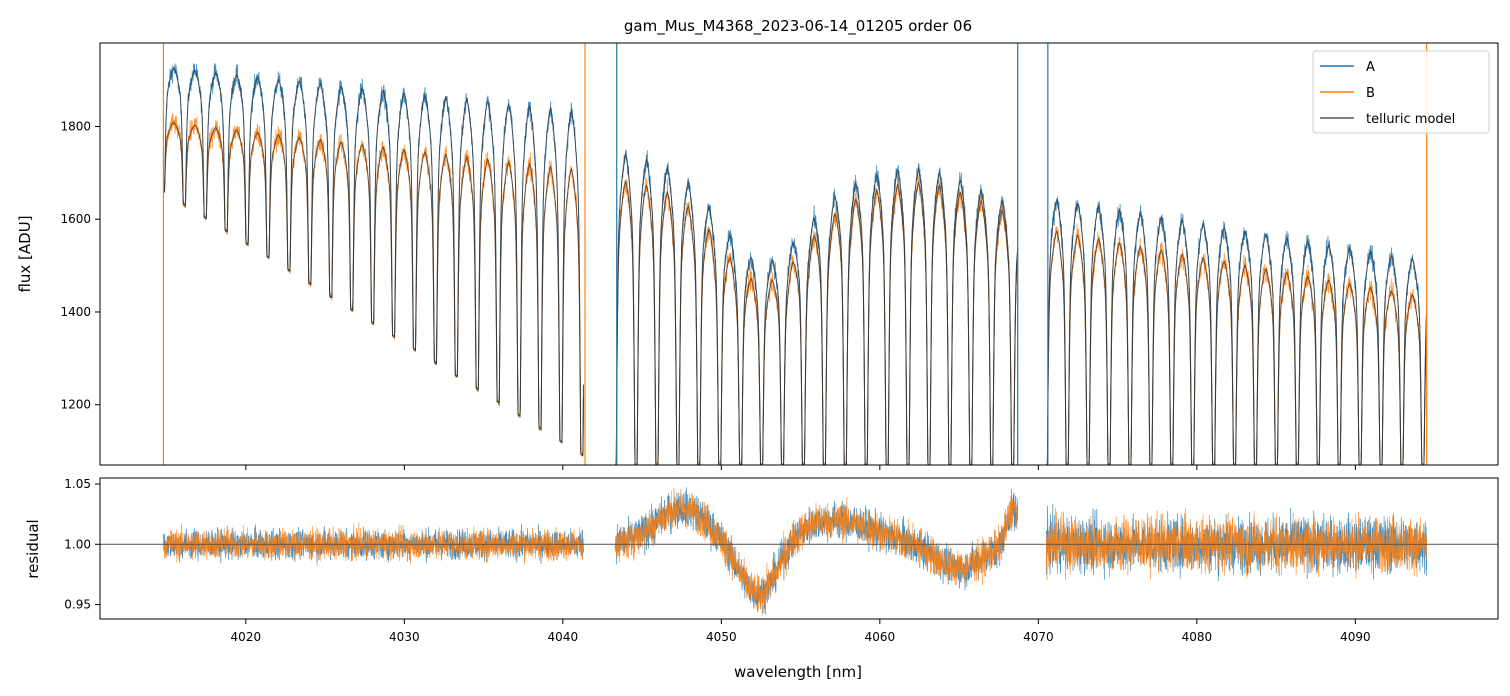  Describe the element at coordinates (77, 605) in the screenshot. I see `residual-ytick-label: 0.95` at that location.